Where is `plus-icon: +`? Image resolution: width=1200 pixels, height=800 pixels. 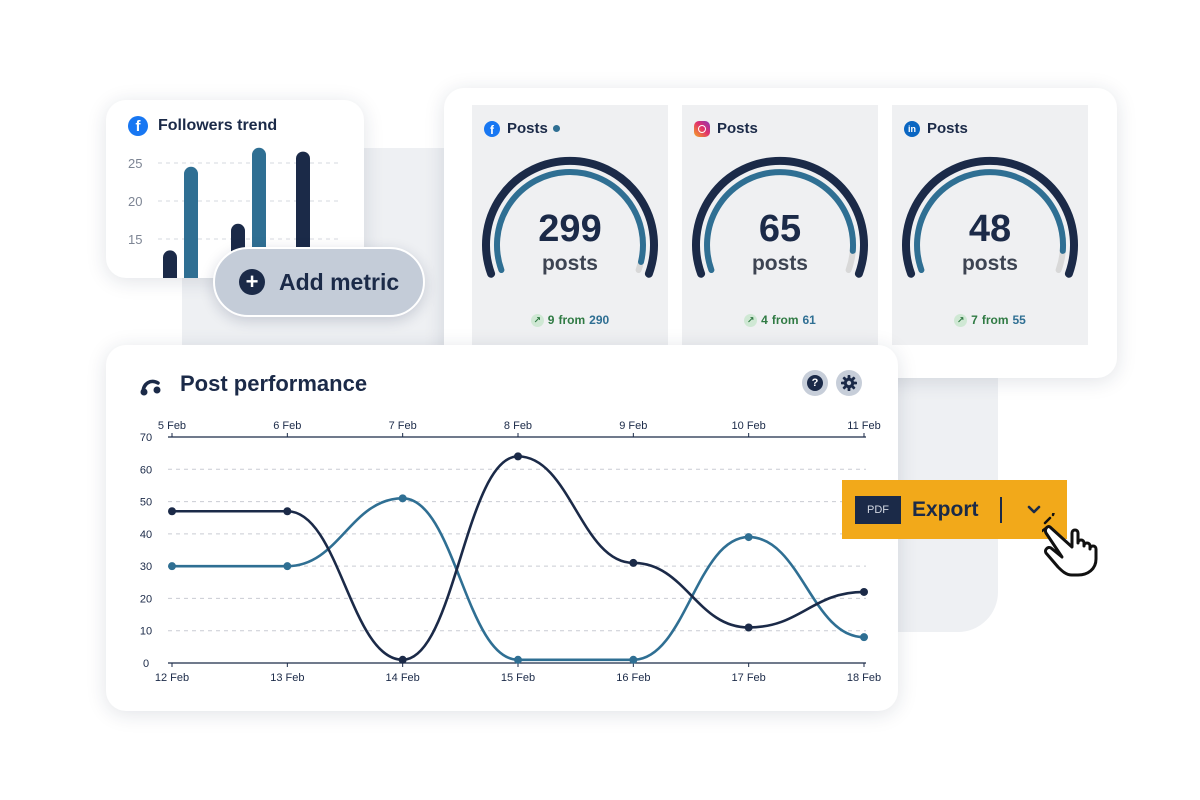 plus-icon: + is located at coordinates (252, 282).